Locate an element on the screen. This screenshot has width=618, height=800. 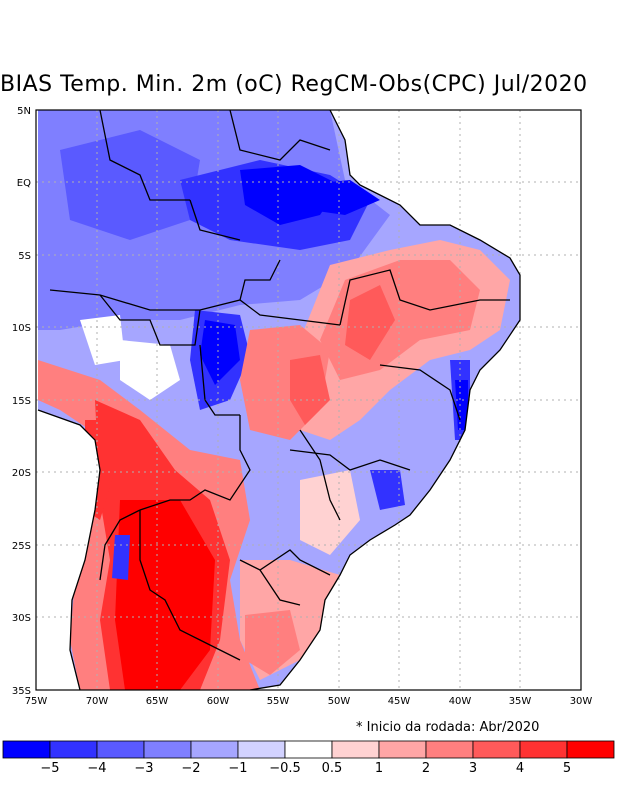
colorbar-label: −1 is located at coordinates (237, 768).